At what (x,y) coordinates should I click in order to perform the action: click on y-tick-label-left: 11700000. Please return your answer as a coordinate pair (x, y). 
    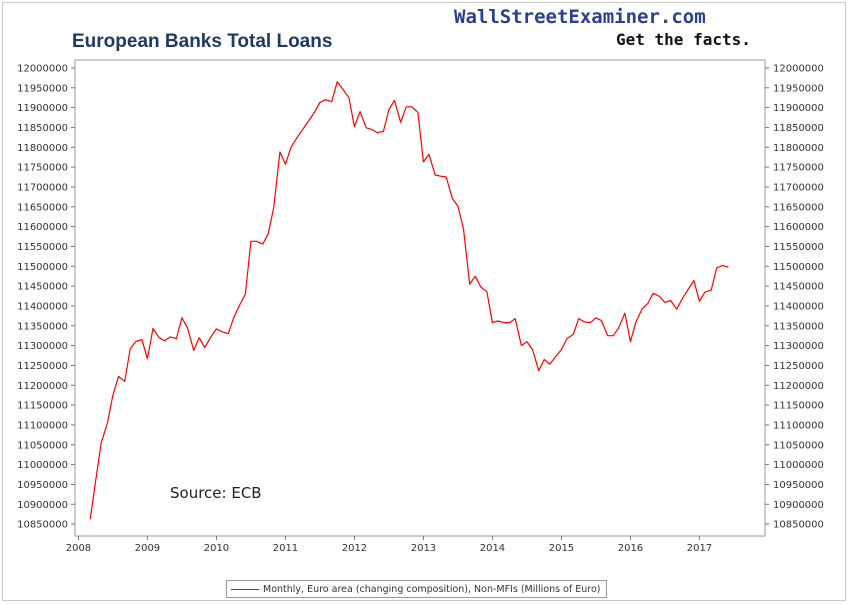
    Looking at the image, I should click on (42, 187).